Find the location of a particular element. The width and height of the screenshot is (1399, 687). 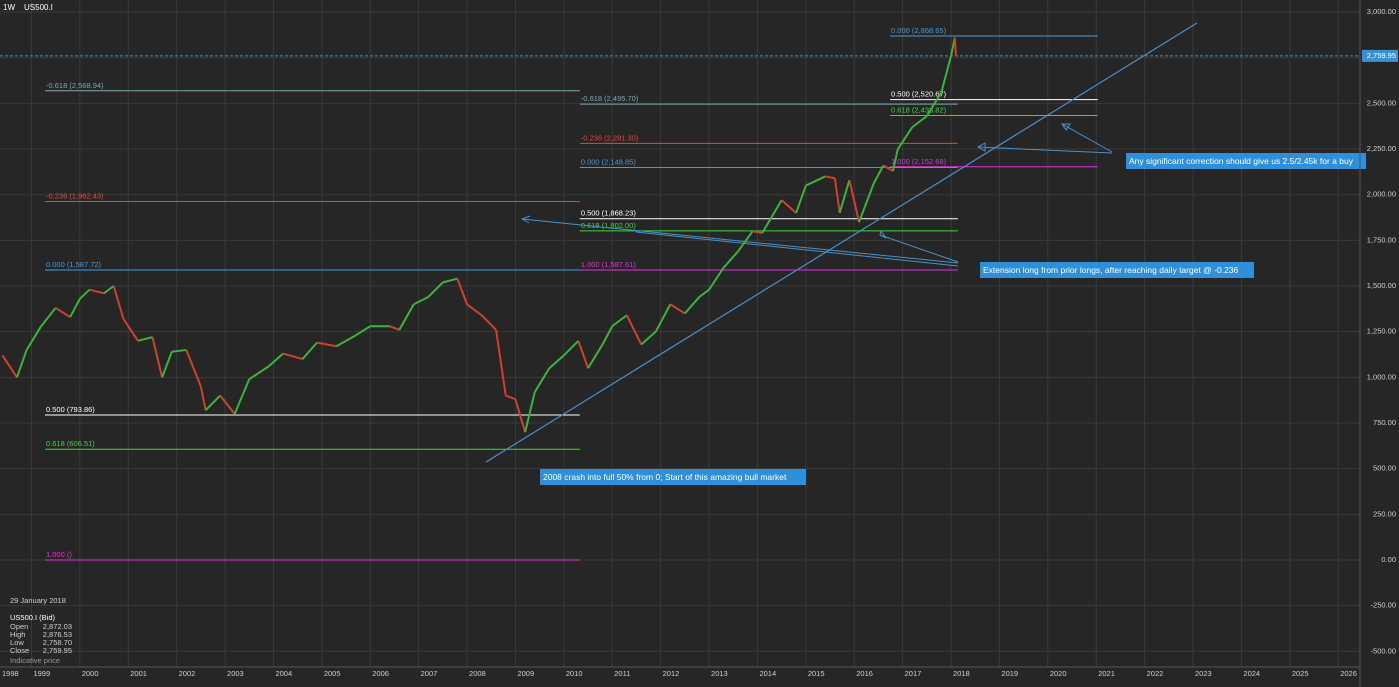

x-tick-label: 2024 is located at coordinates (1251, 673).